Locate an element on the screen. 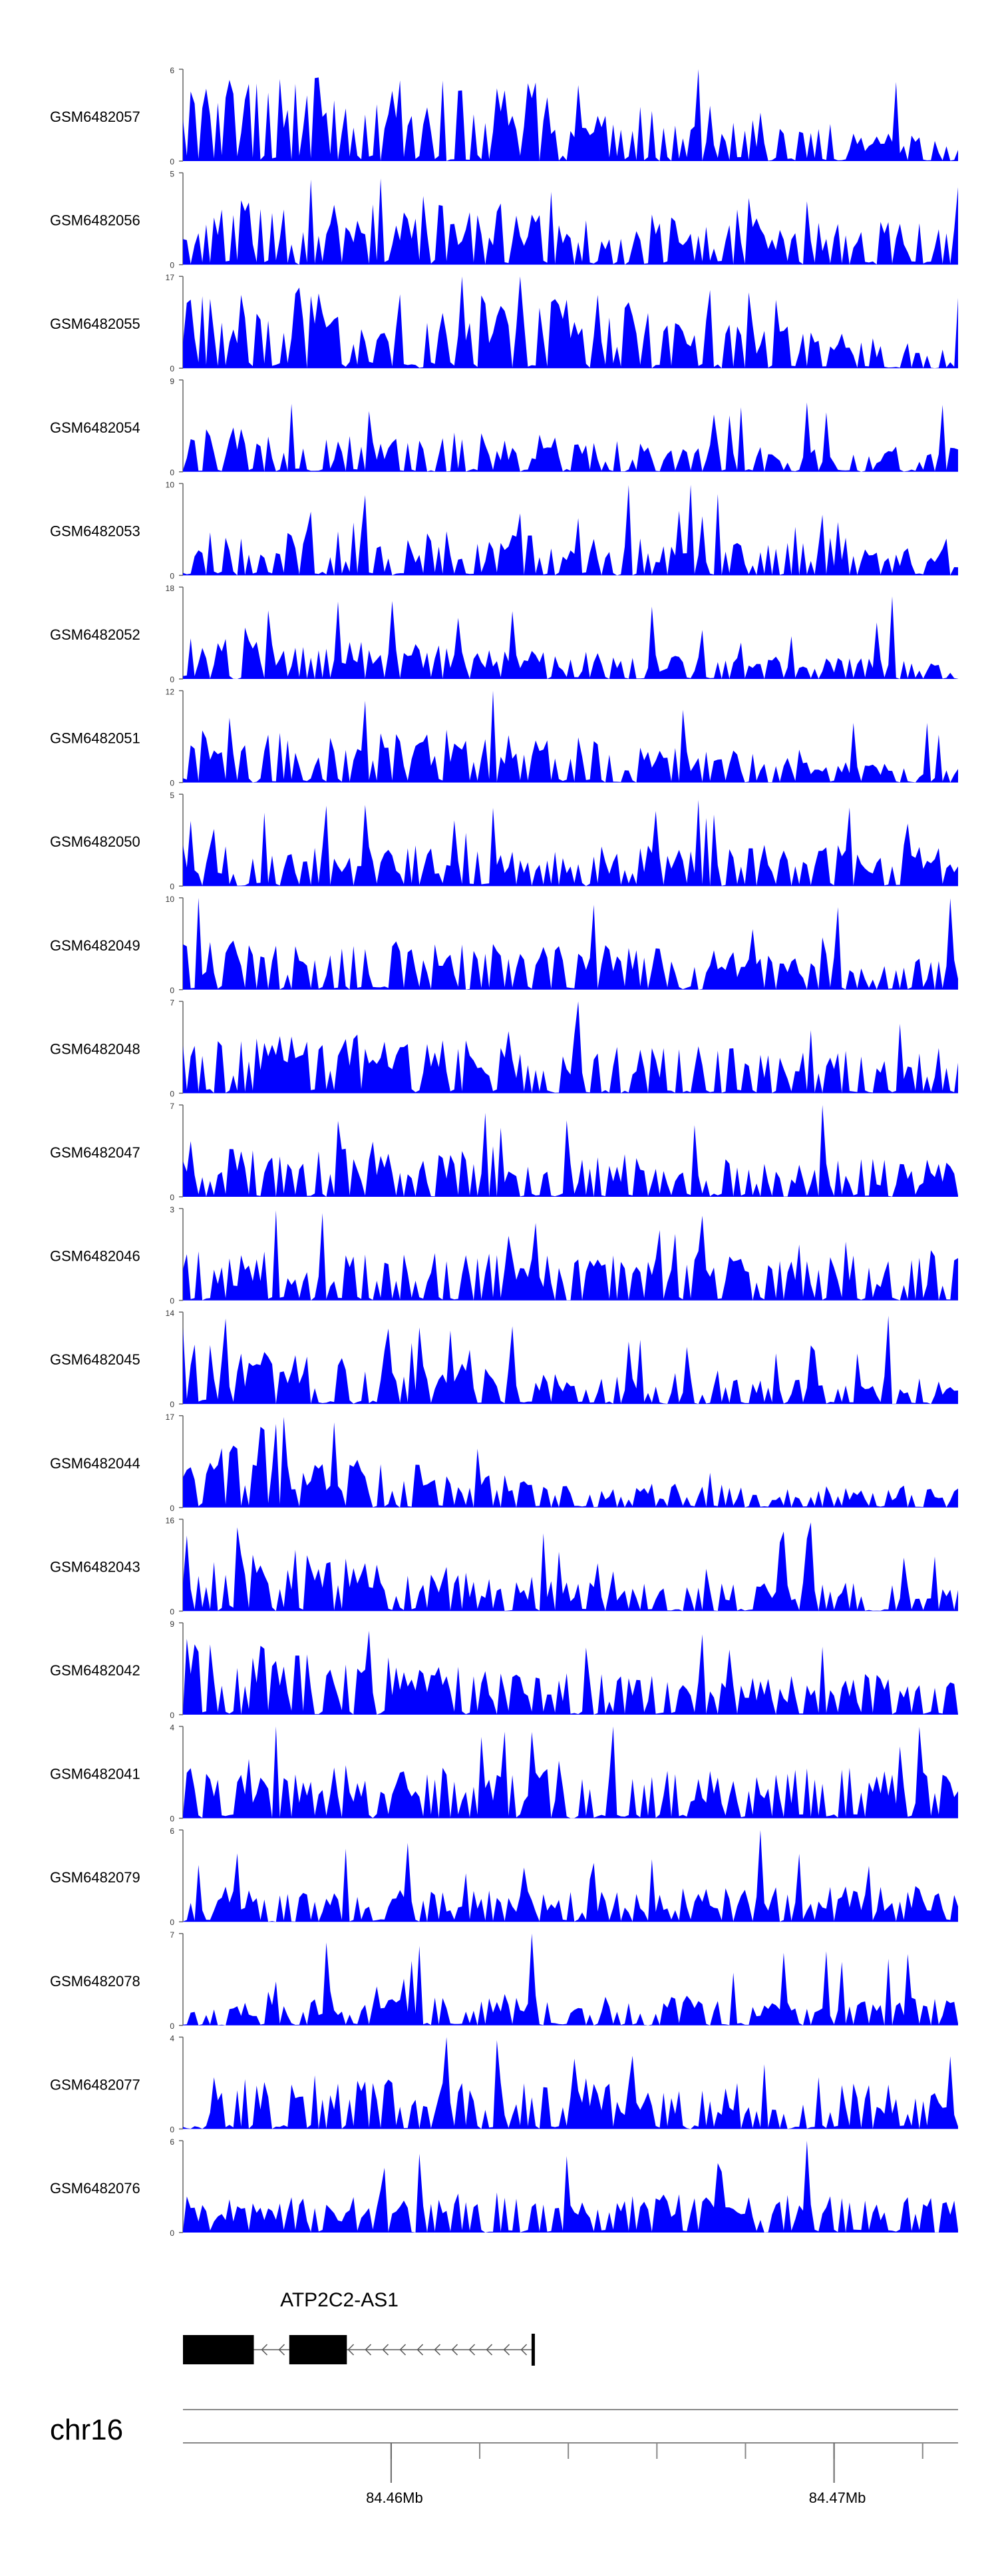 This screenshot has width=998, height=2576. track-GSM6482044: GSM6482044 17 0 is located at coordinates (504, 1462).